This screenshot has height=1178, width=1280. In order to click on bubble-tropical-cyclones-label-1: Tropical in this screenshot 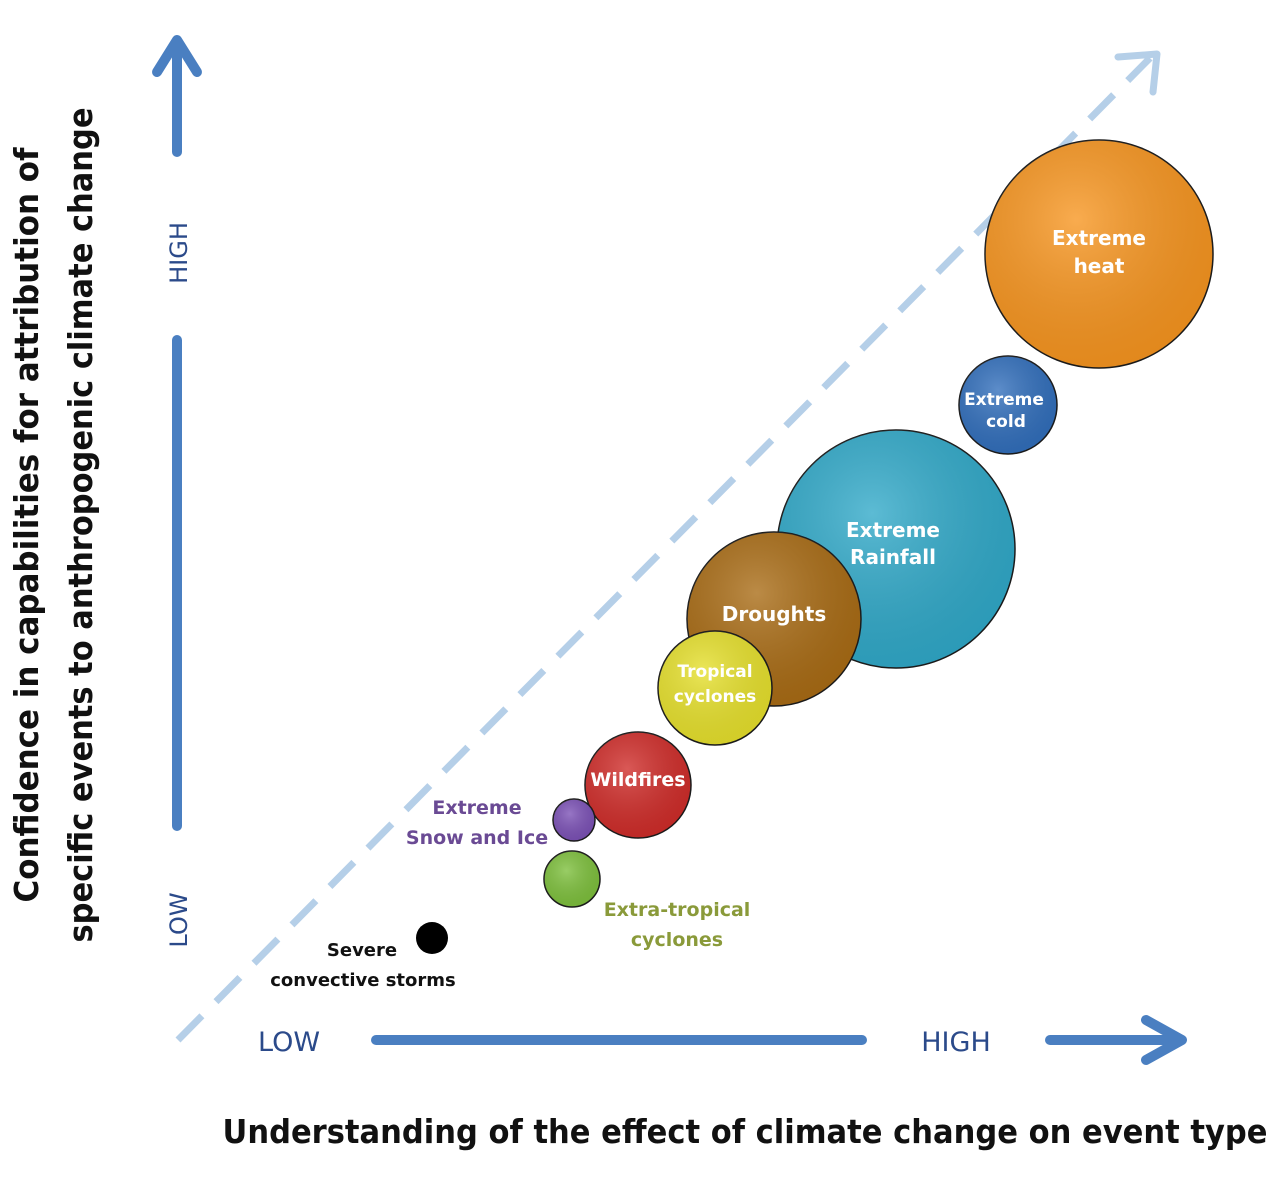, I will do `click(714, 672)`.